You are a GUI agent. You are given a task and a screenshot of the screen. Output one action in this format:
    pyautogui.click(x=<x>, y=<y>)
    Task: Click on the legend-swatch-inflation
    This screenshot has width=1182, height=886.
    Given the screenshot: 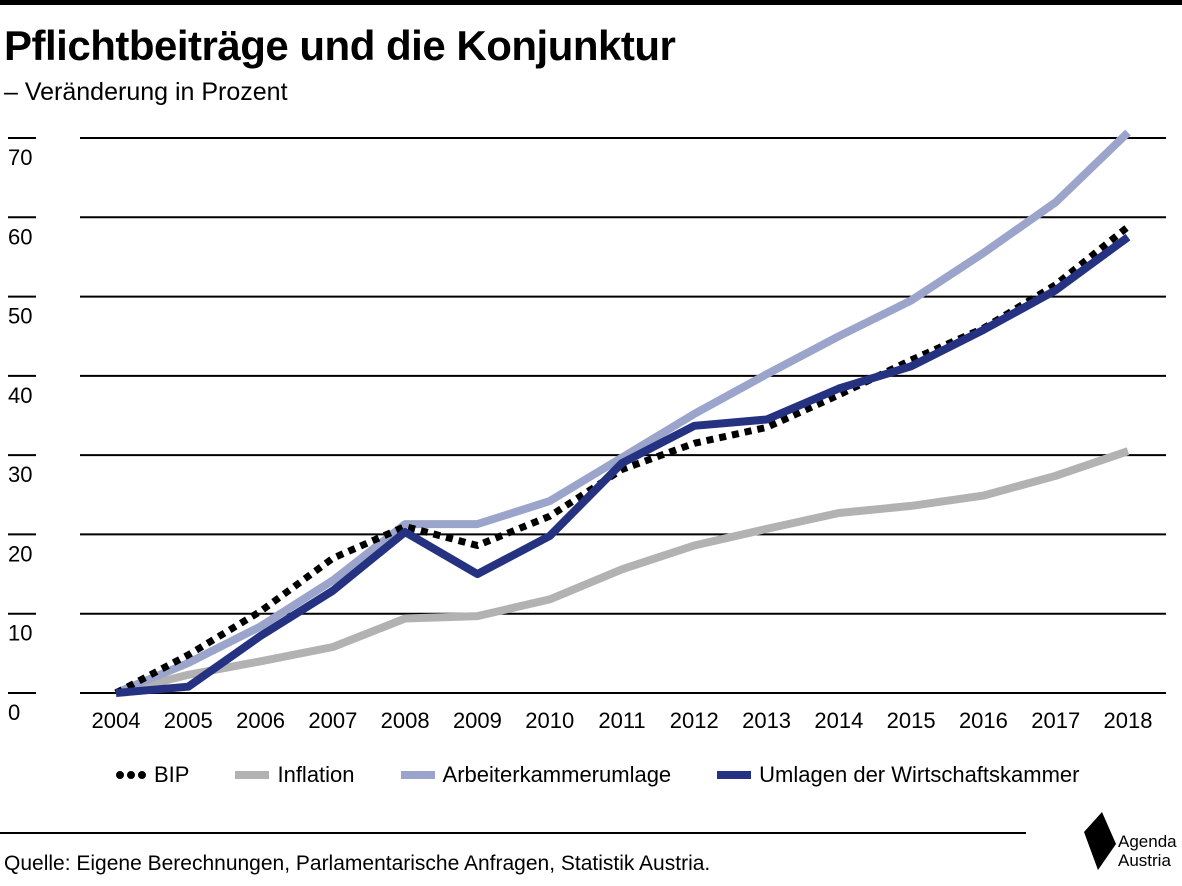 What is the action you would take?
    pyautogui.click(x=252, y=775)
    